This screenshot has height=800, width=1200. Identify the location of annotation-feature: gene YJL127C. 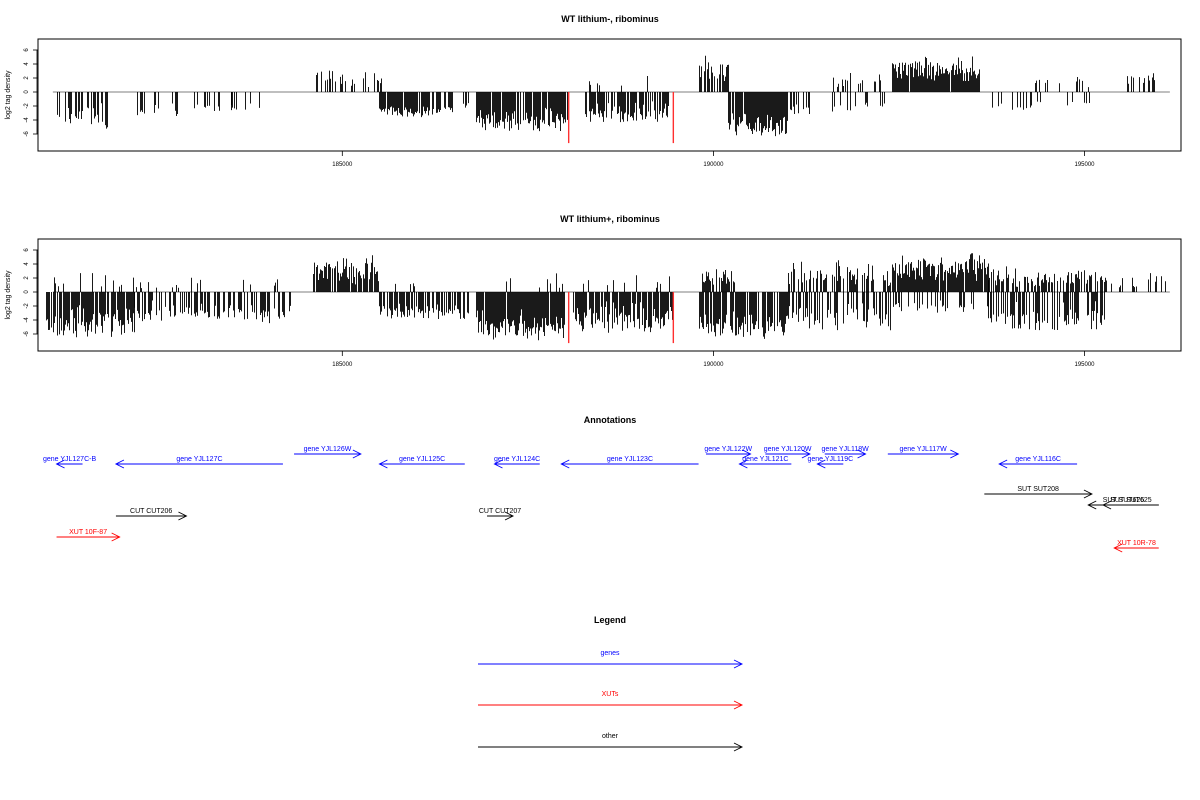
(198, 462).